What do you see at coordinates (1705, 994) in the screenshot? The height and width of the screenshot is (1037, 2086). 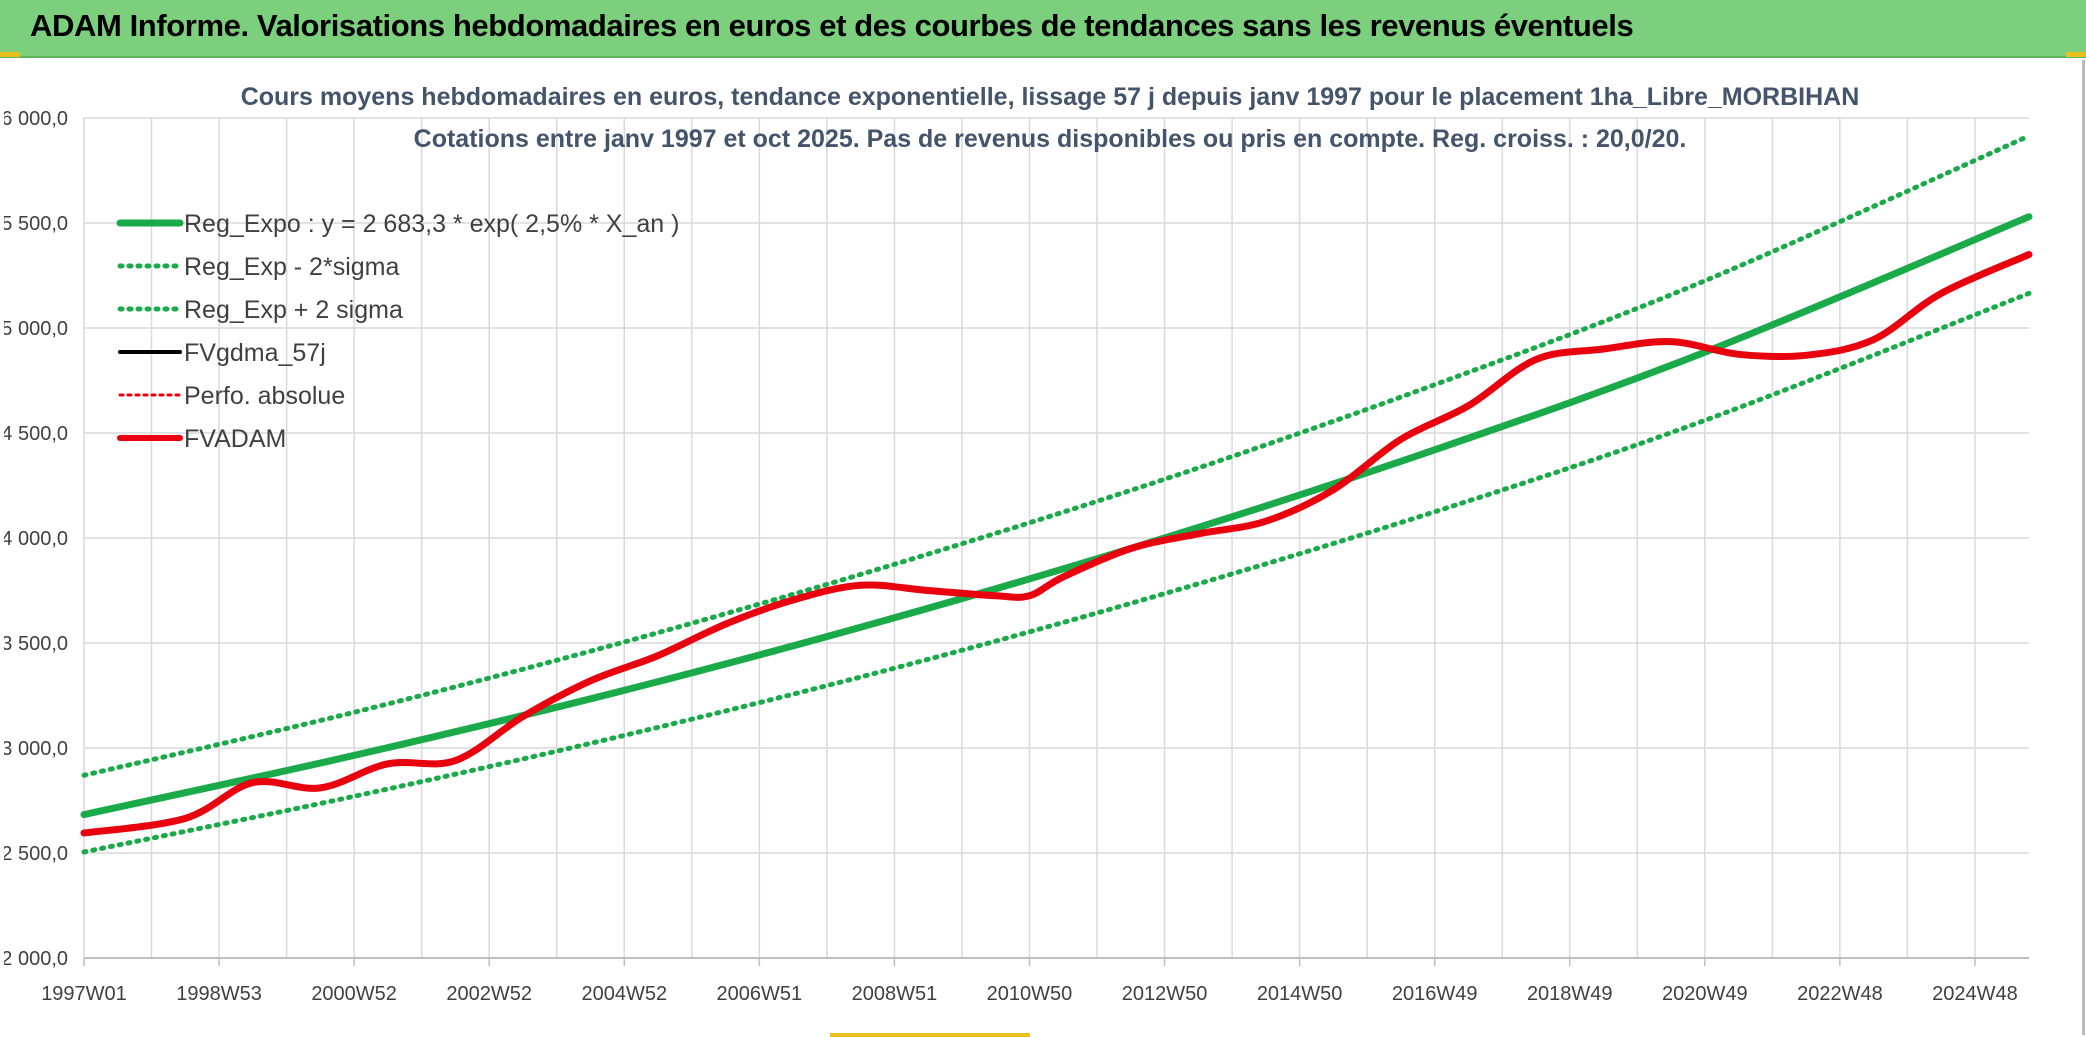 I see `x-tick-label: 2020W49` at bounding box center [1705, 994].